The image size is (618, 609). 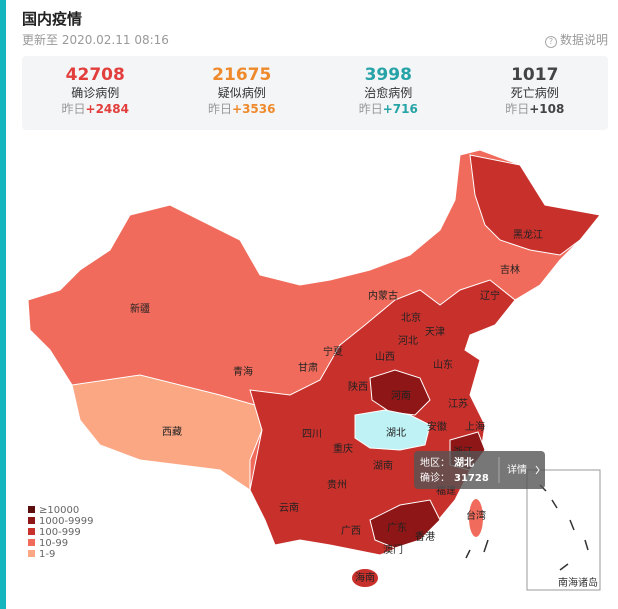 I want to click on legend-label: 100-999, so click(x=60, y=532).